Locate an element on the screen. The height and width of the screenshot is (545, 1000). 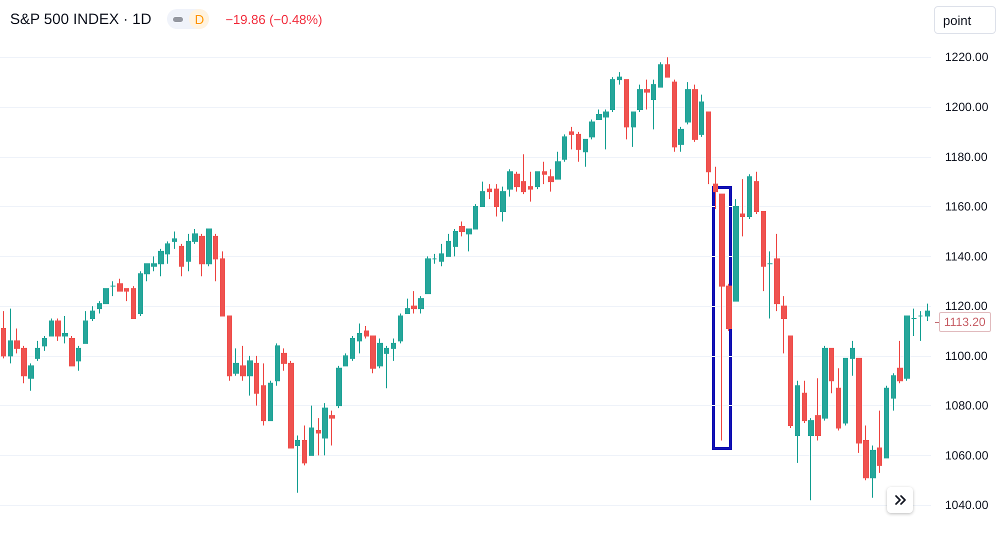
y-tick-label: 1180.00 is located at coordinates (966, 157).